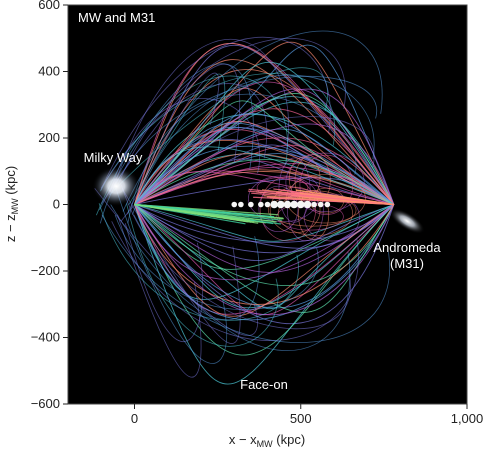  I want to click on y-axis-label: z − zMW (kpc), so click(11, 204).